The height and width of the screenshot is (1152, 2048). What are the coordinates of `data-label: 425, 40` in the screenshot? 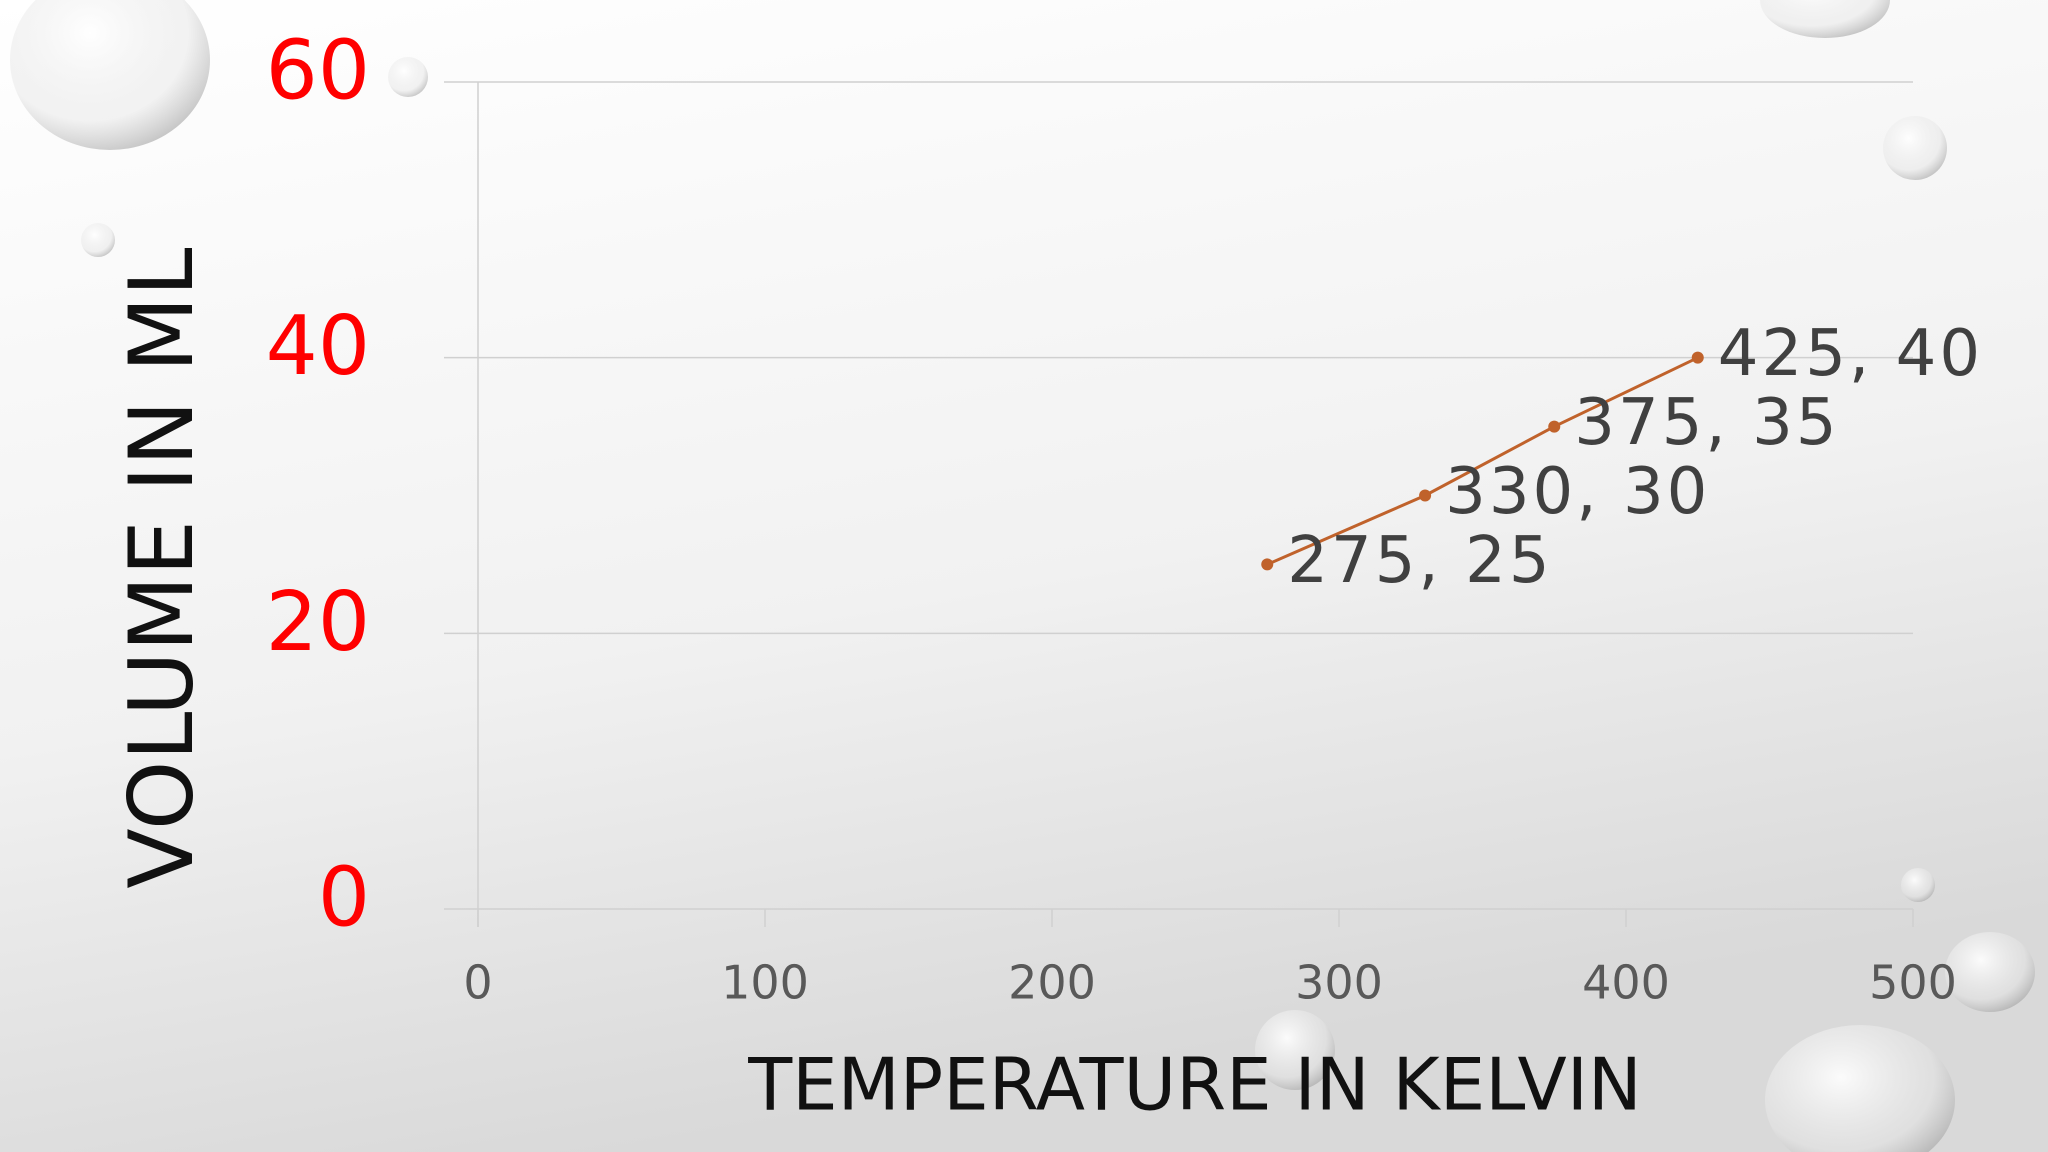 It's located at (1850, 354).